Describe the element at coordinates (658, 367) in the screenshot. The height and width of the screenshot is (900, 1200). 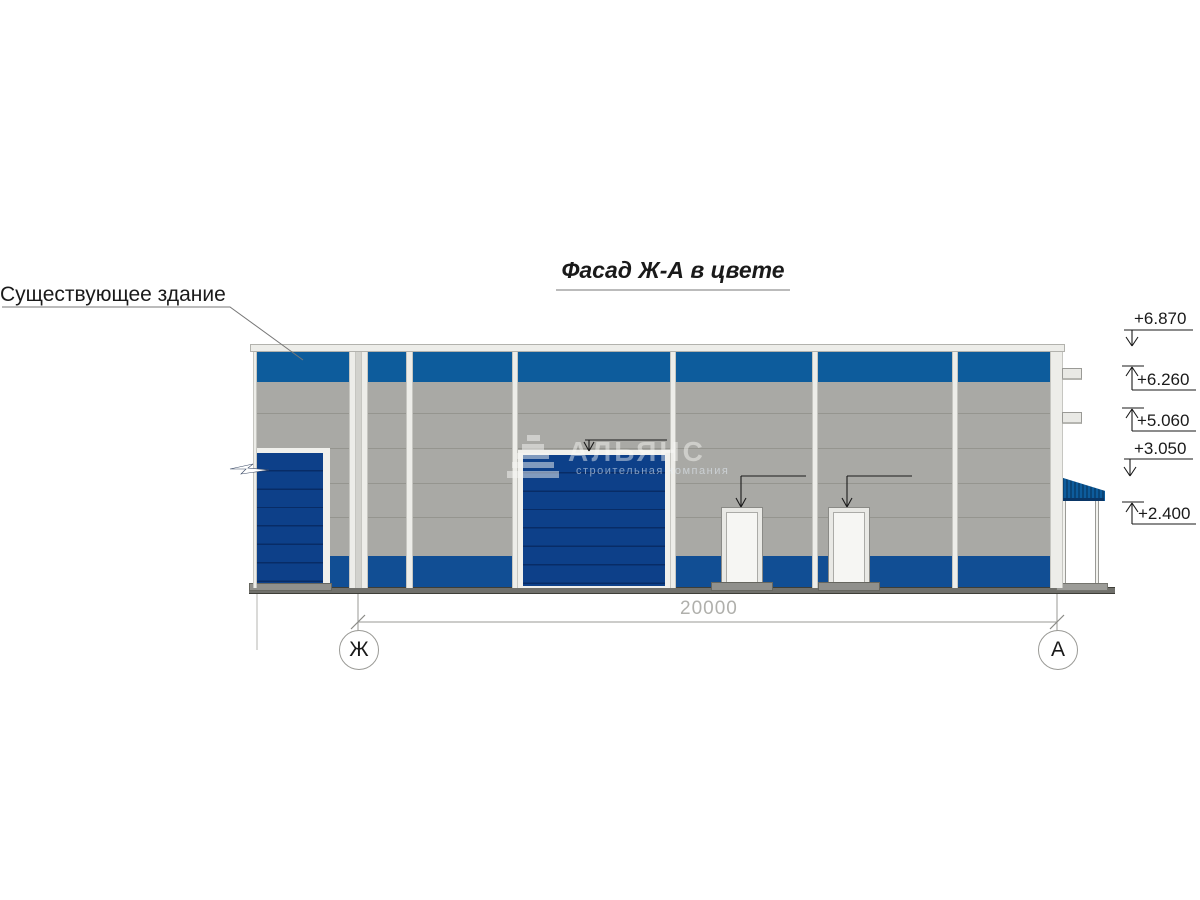
I see `top-blue-band` at that location.